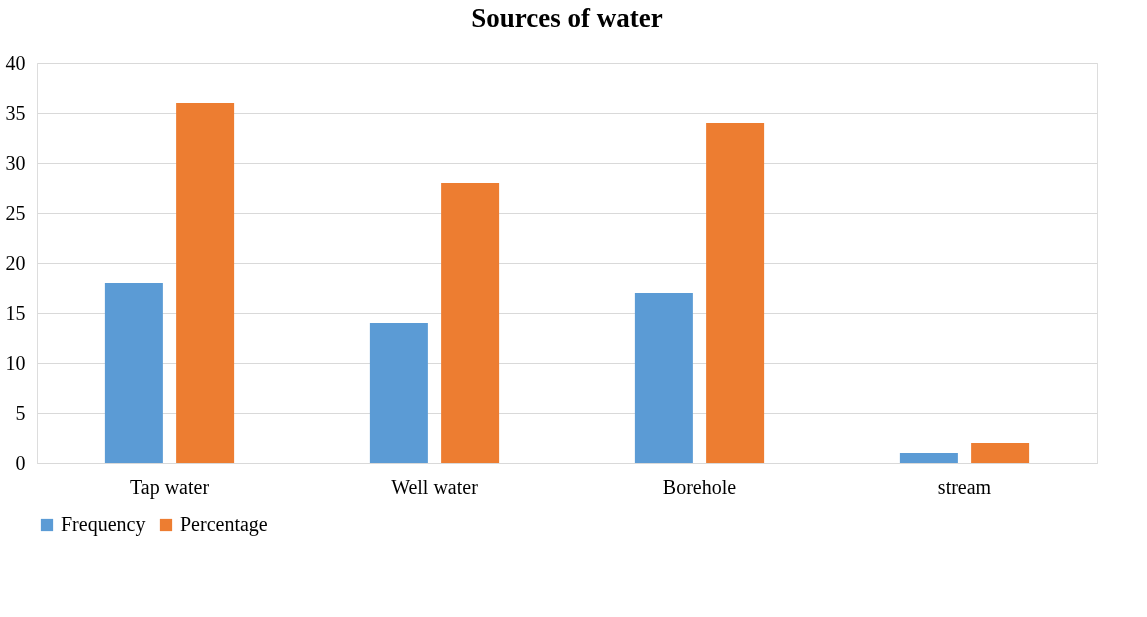 This screenshot has width=1147, height=617. What do you see at coordinates (15, 362) in the screenshot?
I see `y-tick-label: 10` at bounding box center [15, 362].